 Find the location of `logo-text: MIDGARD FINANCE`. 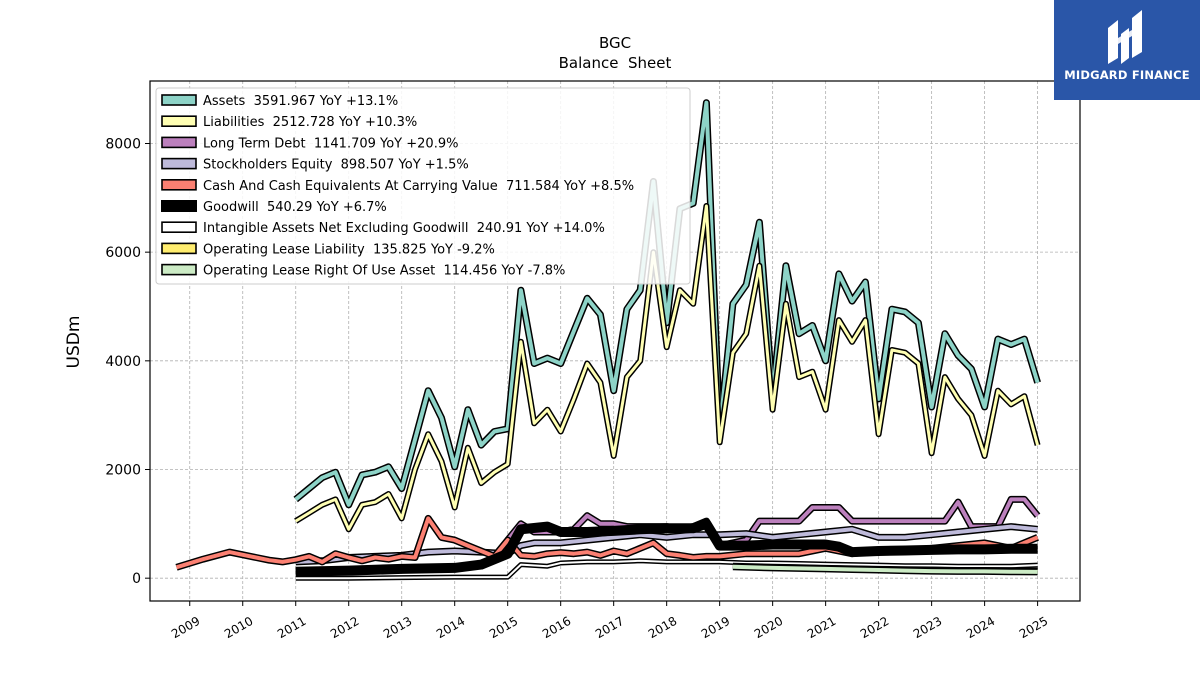

logo-text: MIDGARD FINANCE is located at coordinates (1127, 75).